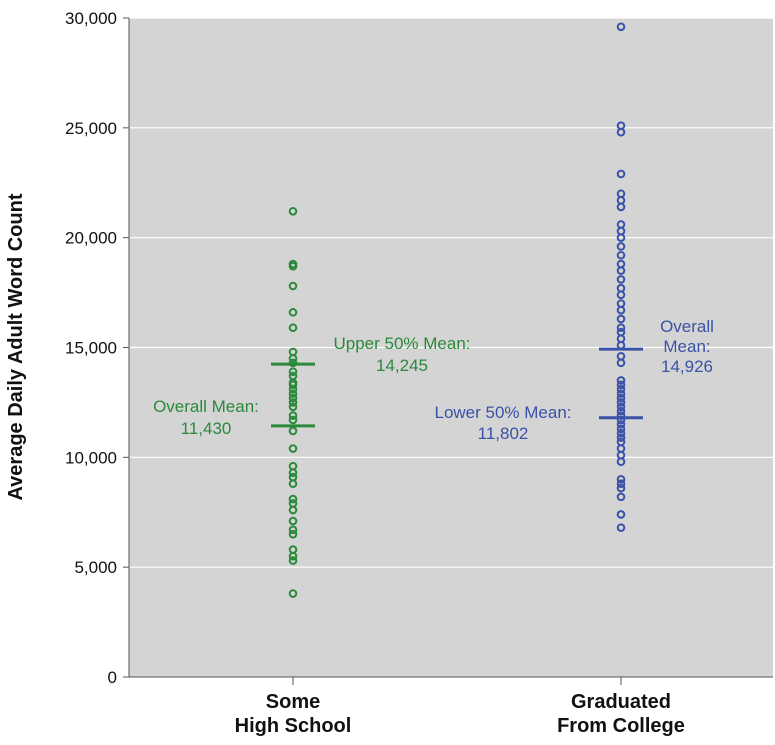 The image size is (775, 745). I want to click on mean-annotation: 14,245, so click(402, 365).